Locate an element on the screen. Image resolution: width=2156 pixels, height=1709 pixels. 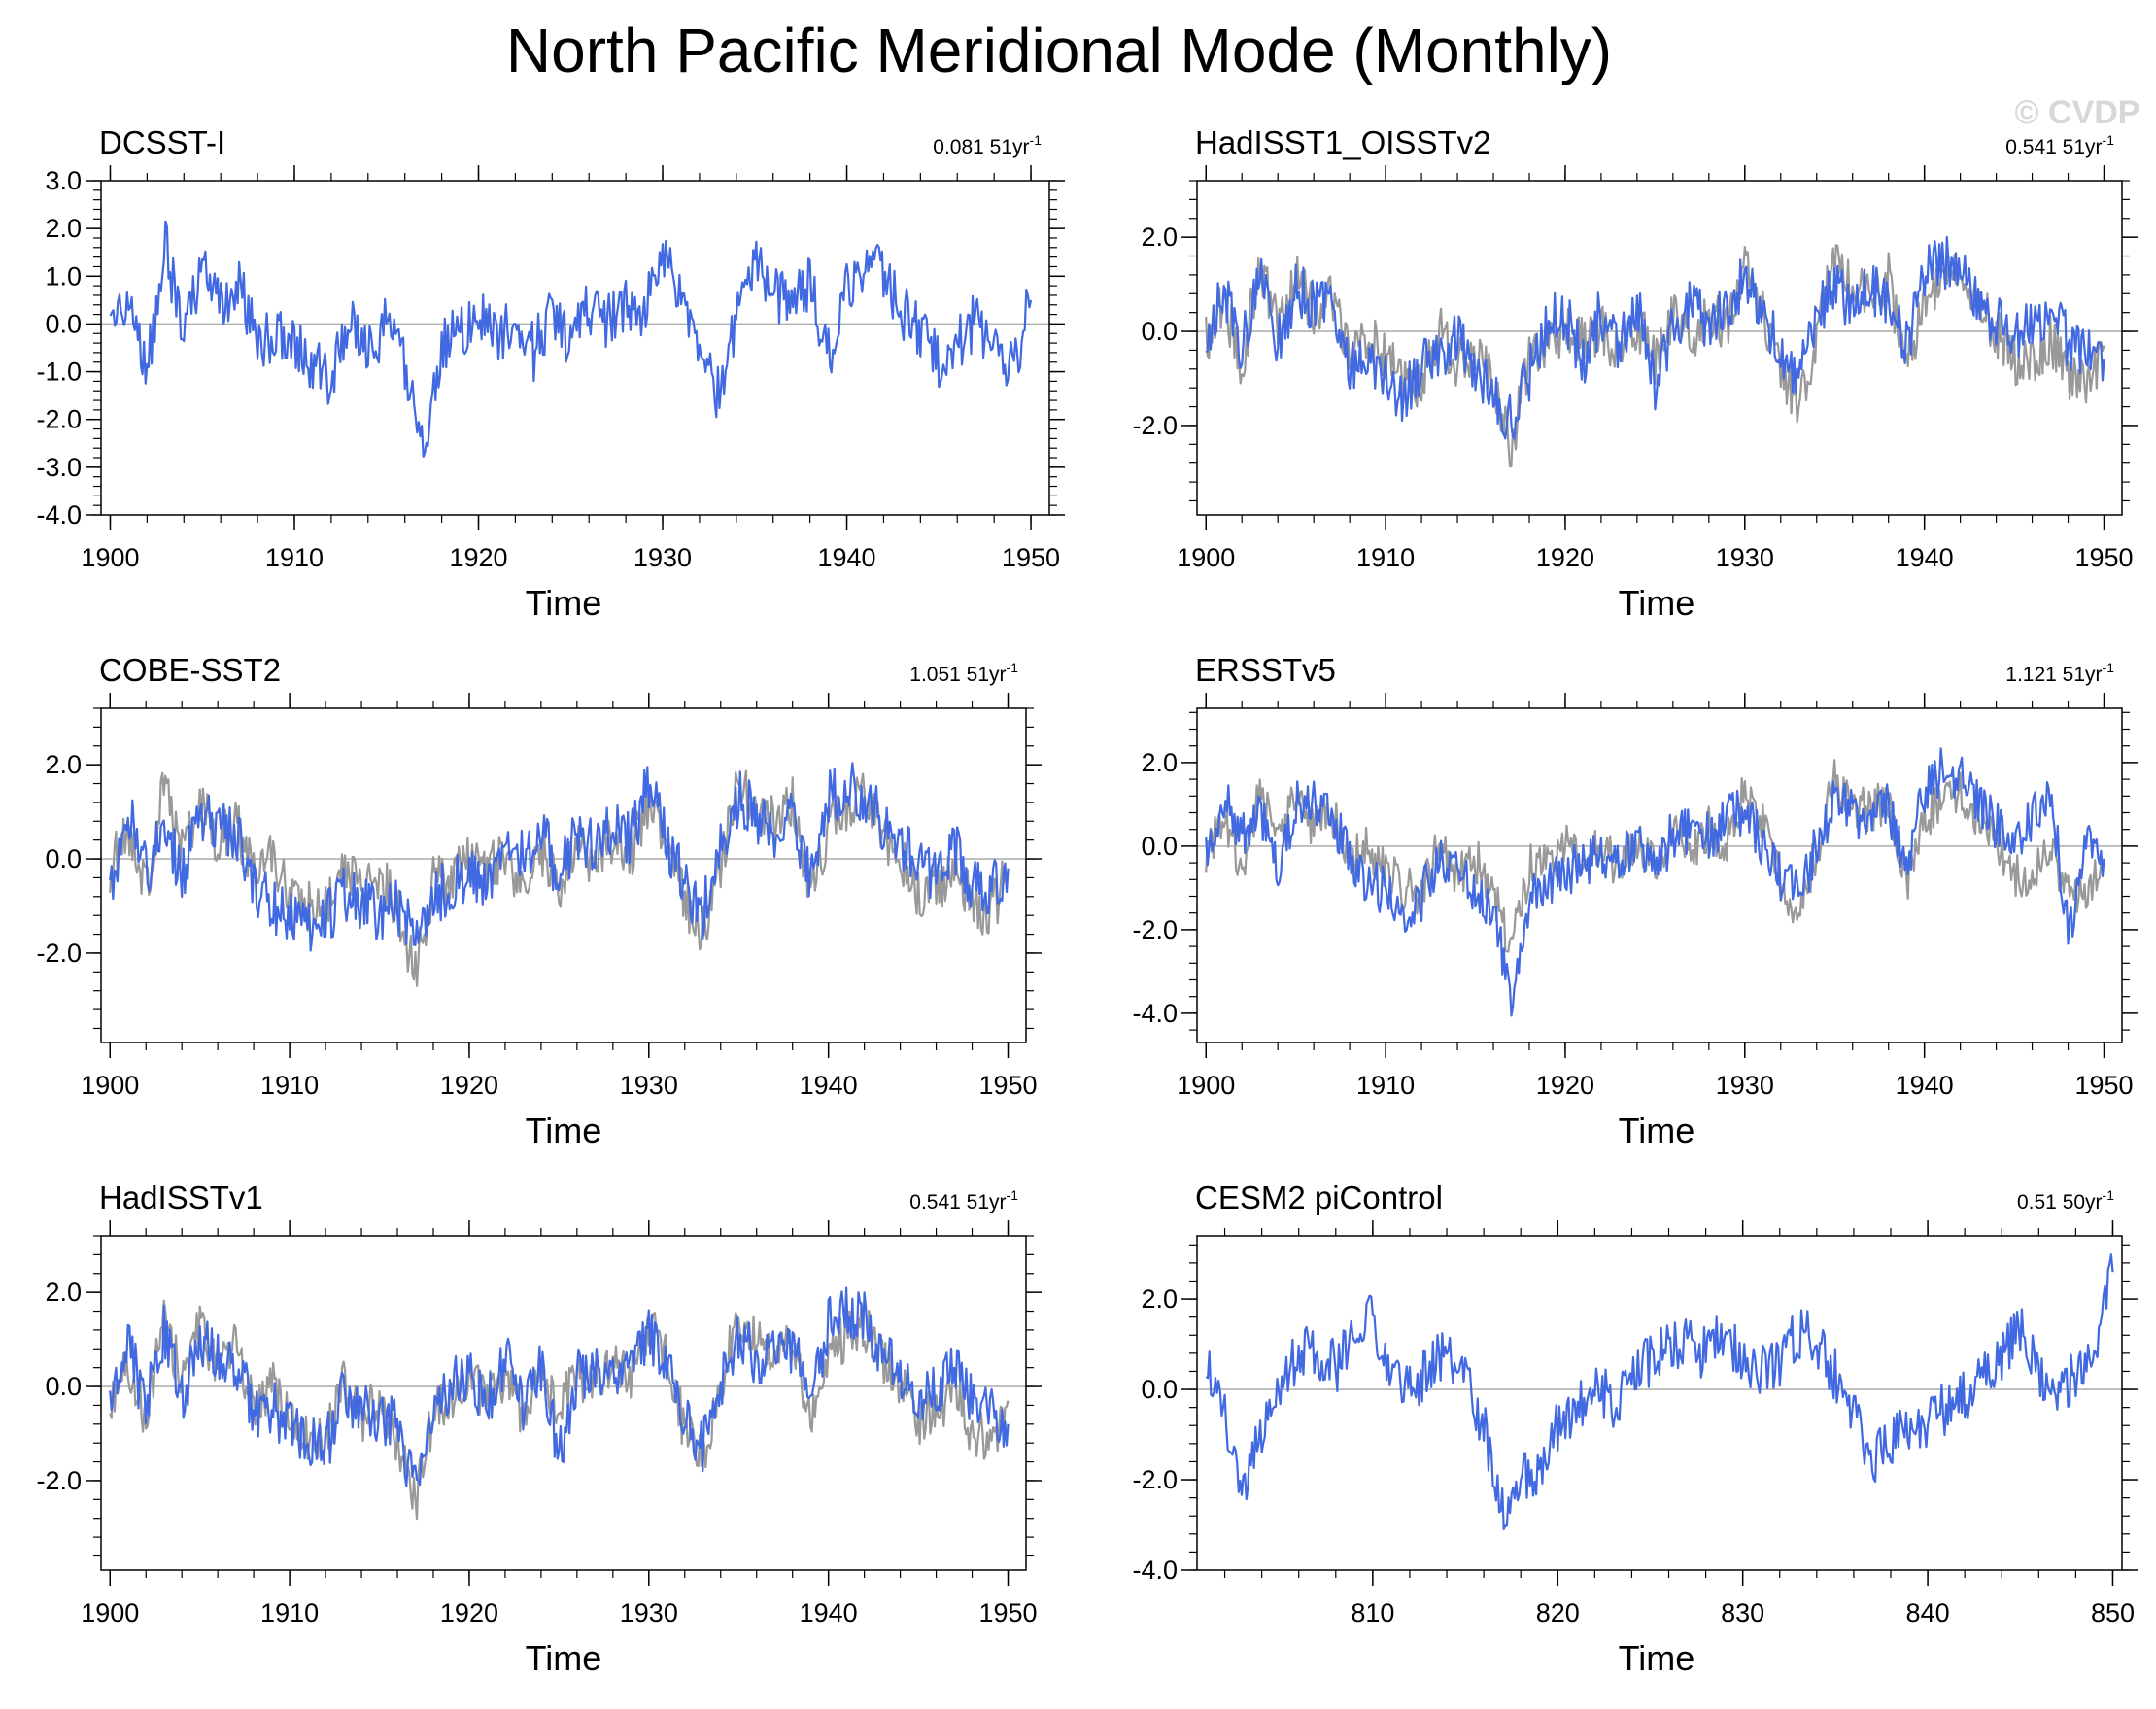
y-tick-label: -1.0 is located at coordinates (59, 372).